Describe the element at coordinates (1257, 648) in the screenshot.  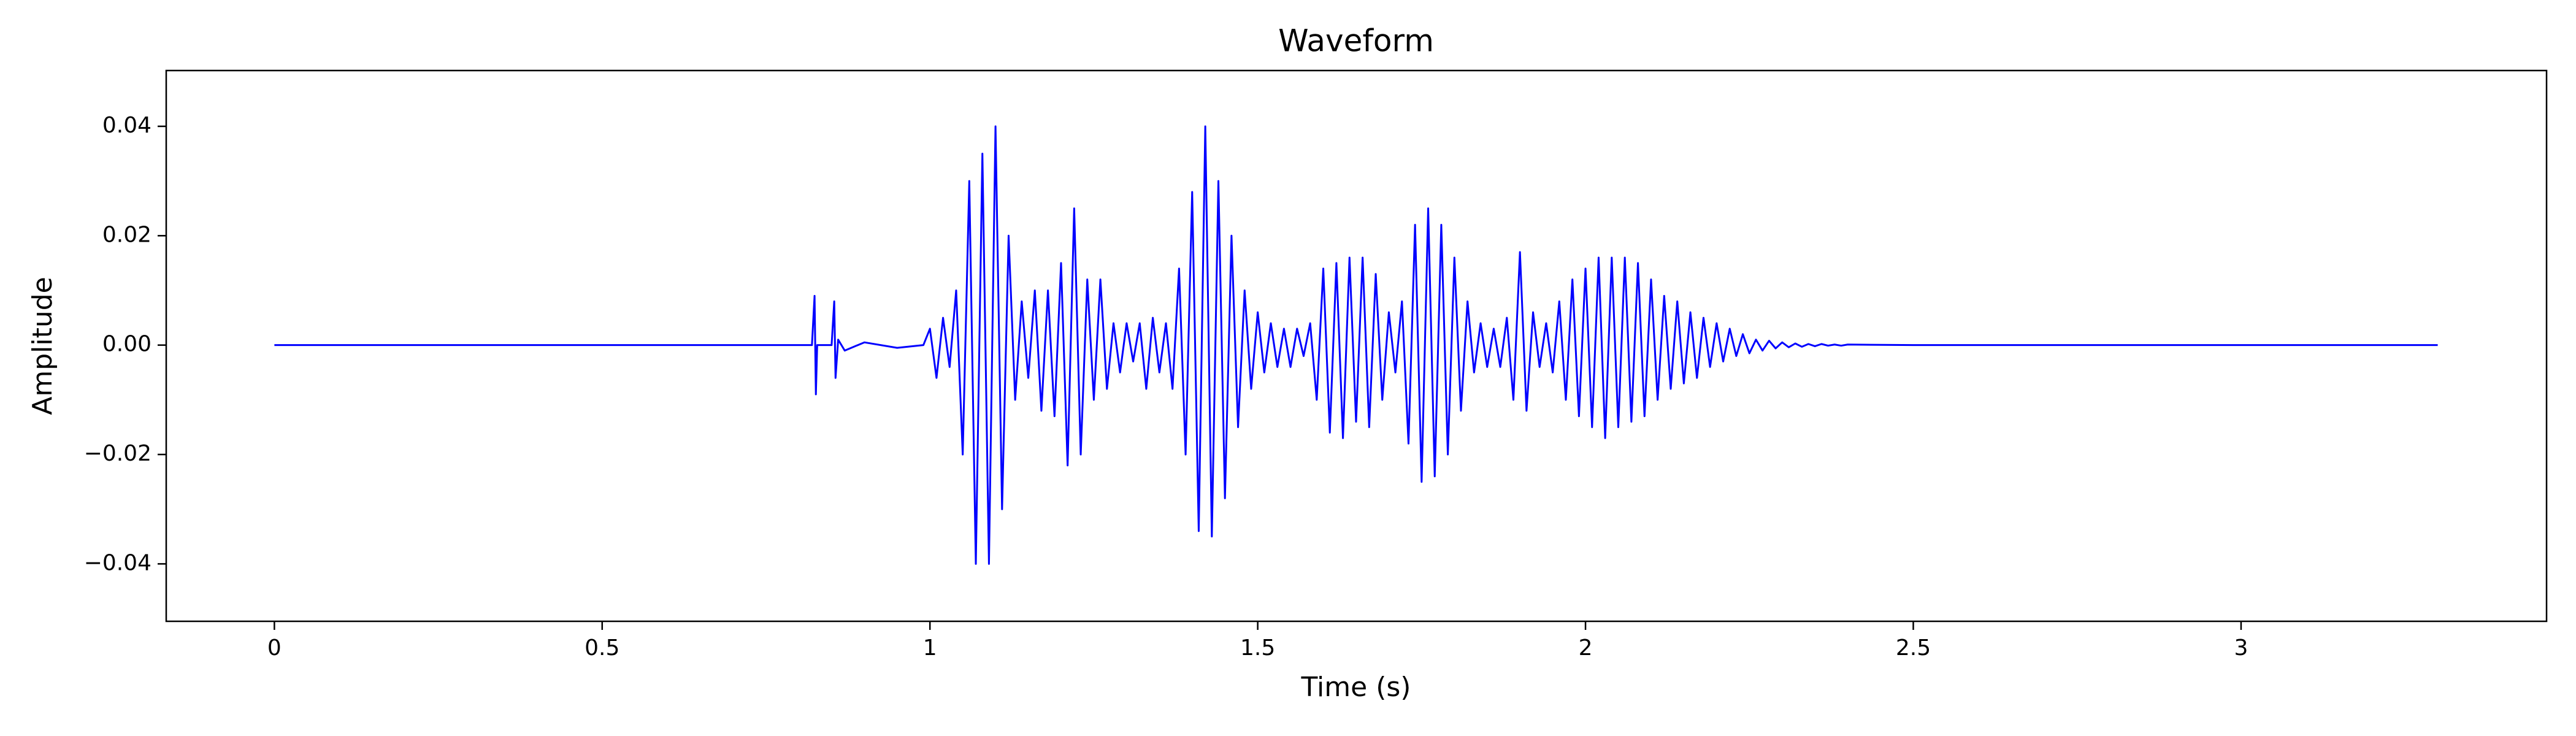
I see `x-tick-label: 1.5` at that location.